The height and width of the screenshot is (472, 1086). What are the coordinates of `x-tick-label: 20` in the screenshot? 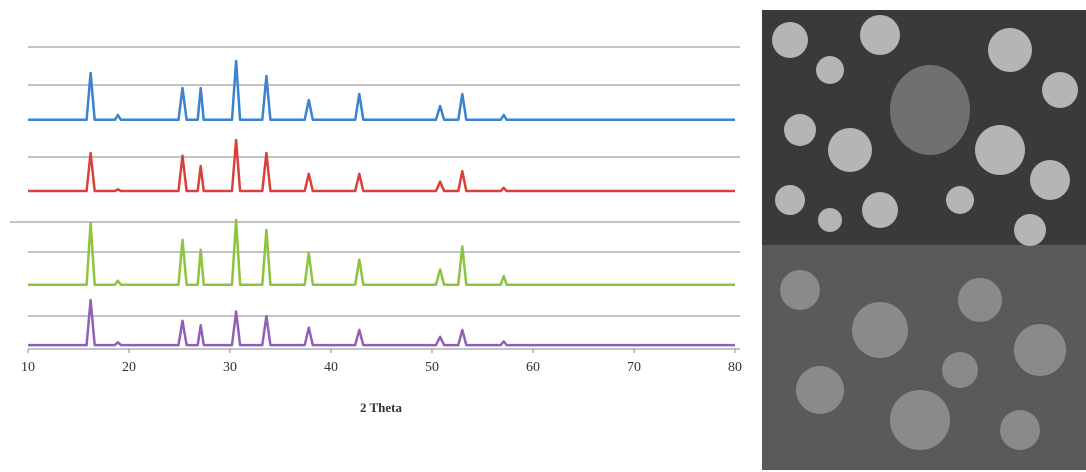 It's located at (129, 367).